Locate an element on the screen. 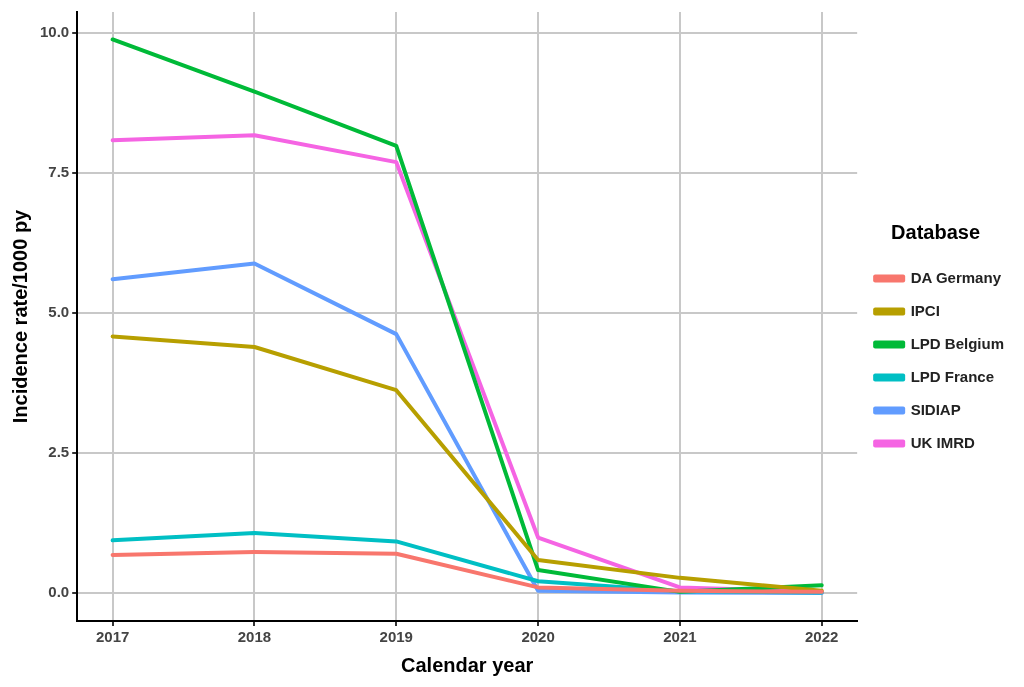 Image resolution: width=1024 pixels, height=687 pixels. x-tick-label: 2019 is located at coordinates (396, 637).